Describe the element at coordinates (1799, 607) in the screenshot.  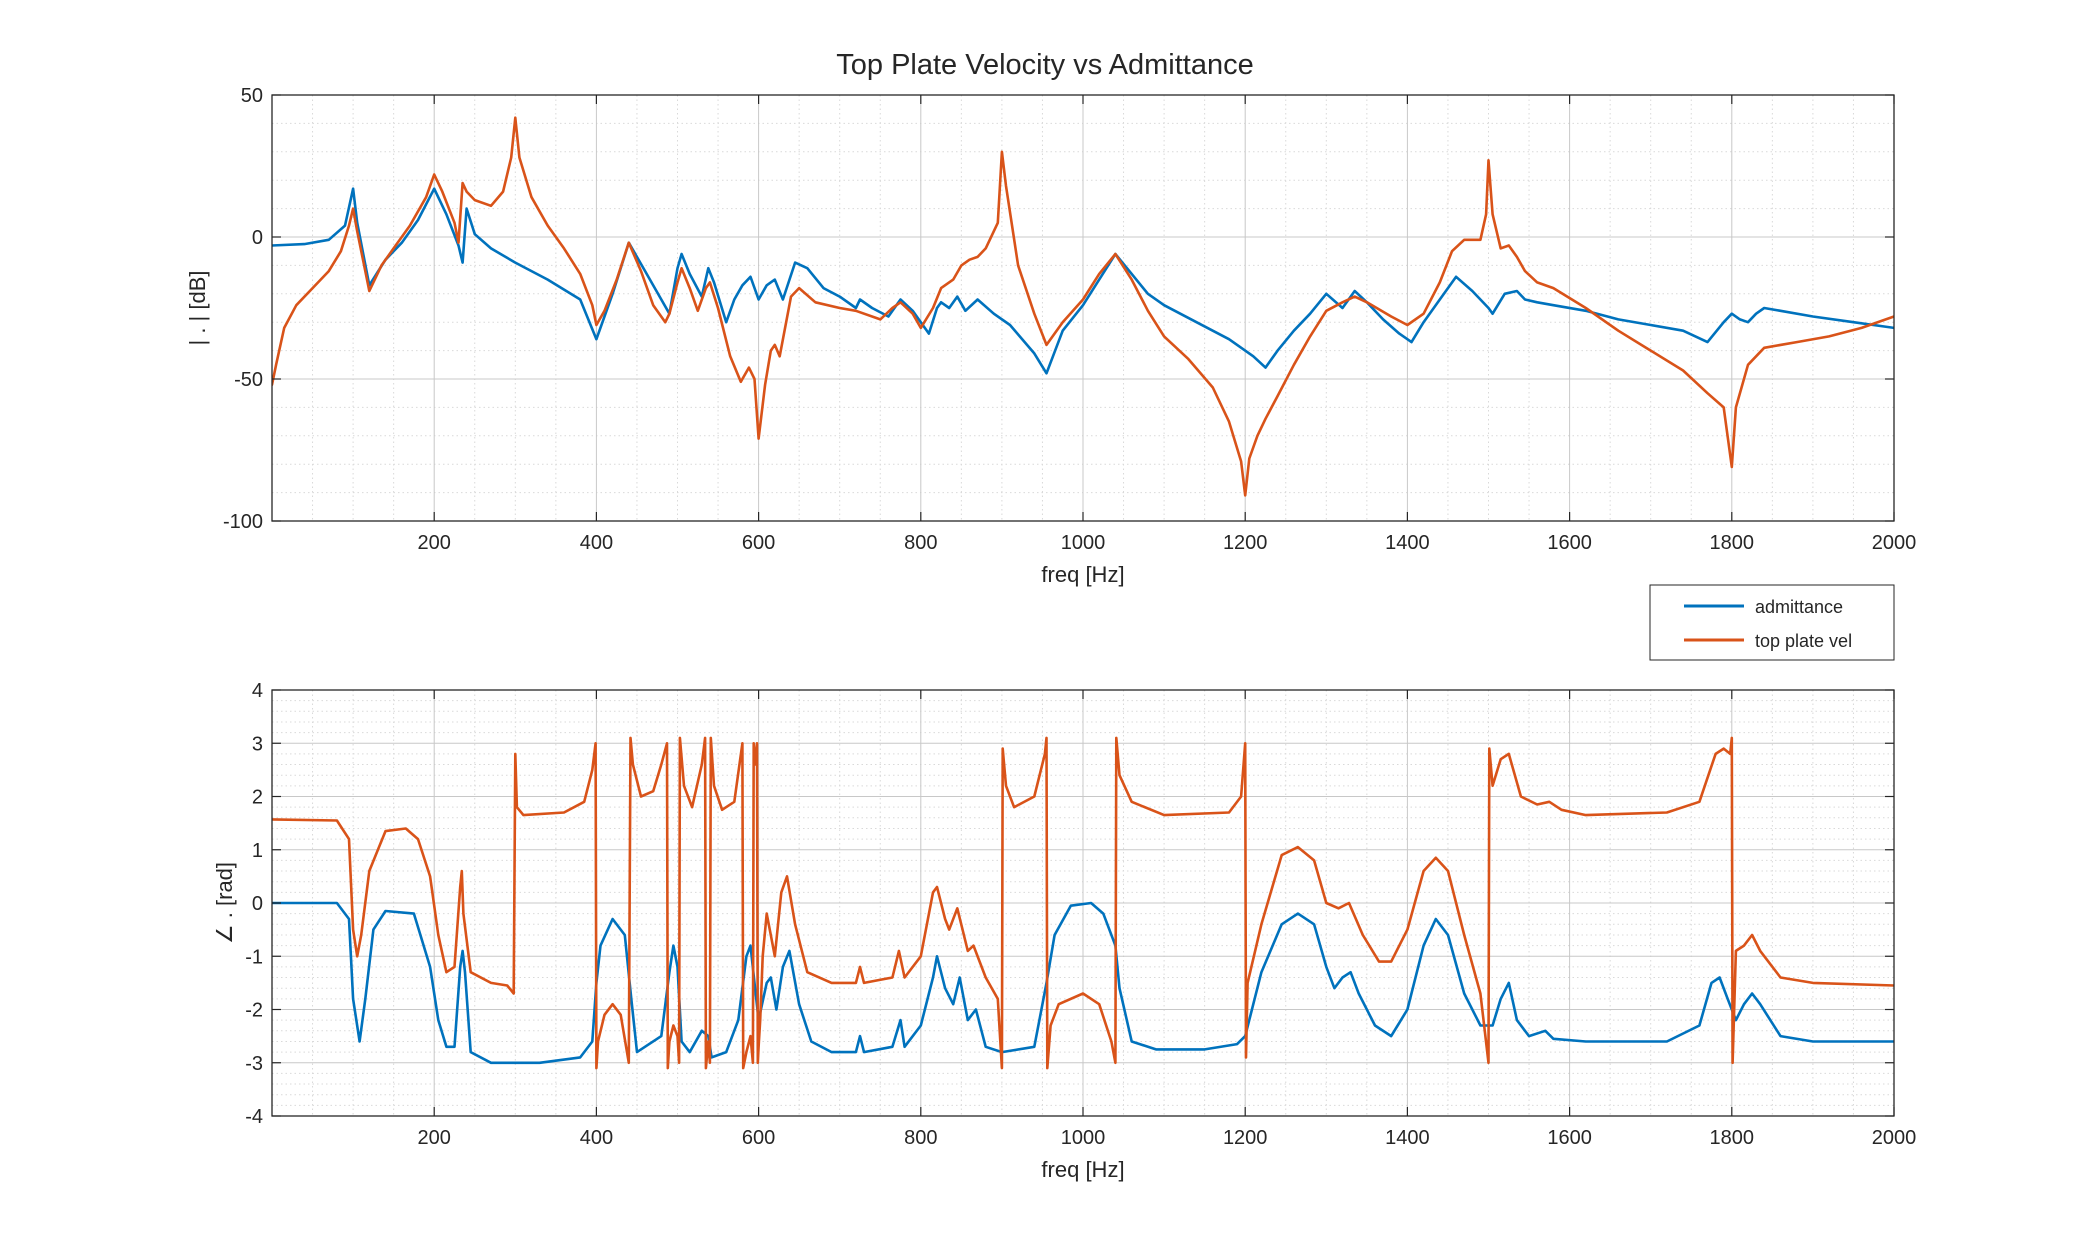
I see `legend-label-admittance: admittance` at that location.